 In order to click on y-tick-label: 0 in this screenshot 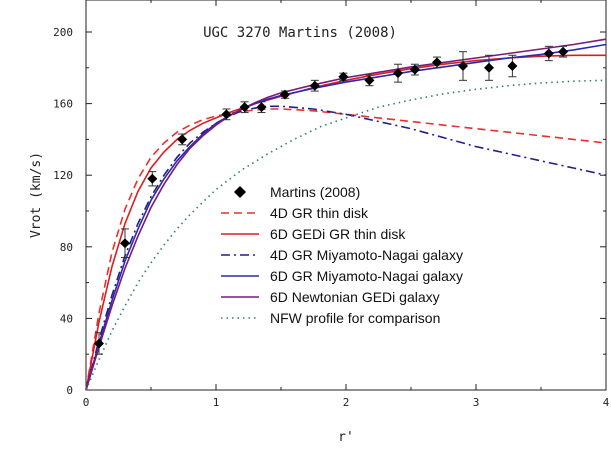, I will do `click(69, 390)`.